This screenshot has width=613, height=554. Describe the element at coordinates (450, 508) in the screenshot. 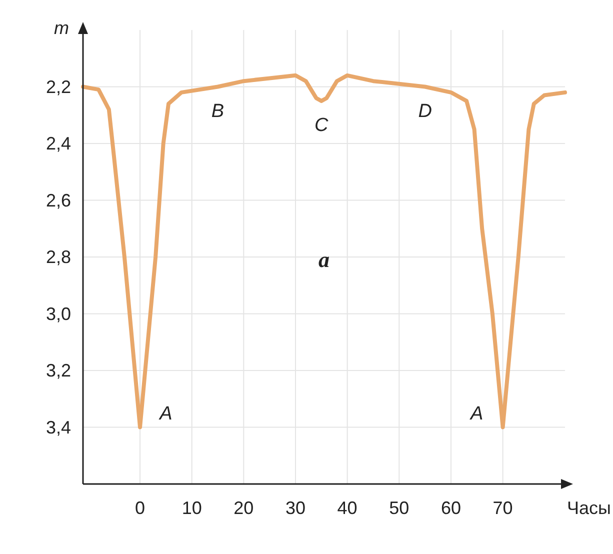

I see `x-tick-label: 60` at that location.